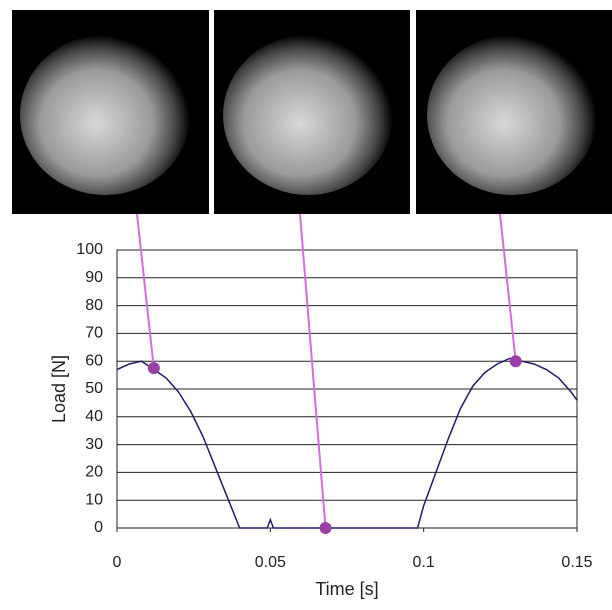 Image resolution: width=612 pixels, height=610 pixels. I want to click on x-tick-label: 0.05, so click(270, 562).